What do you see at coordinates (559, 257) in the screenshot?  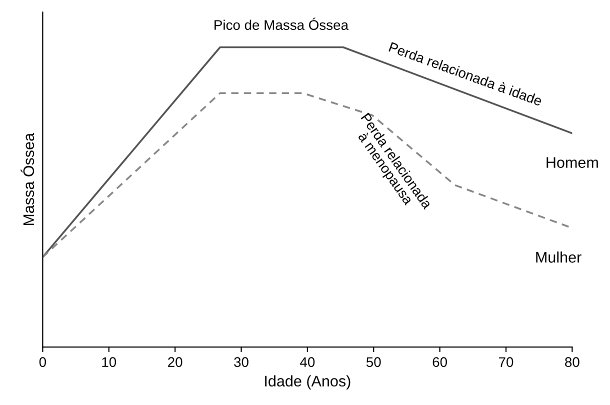 I see `series-label: Mulher` at bounding box center [559, 257].